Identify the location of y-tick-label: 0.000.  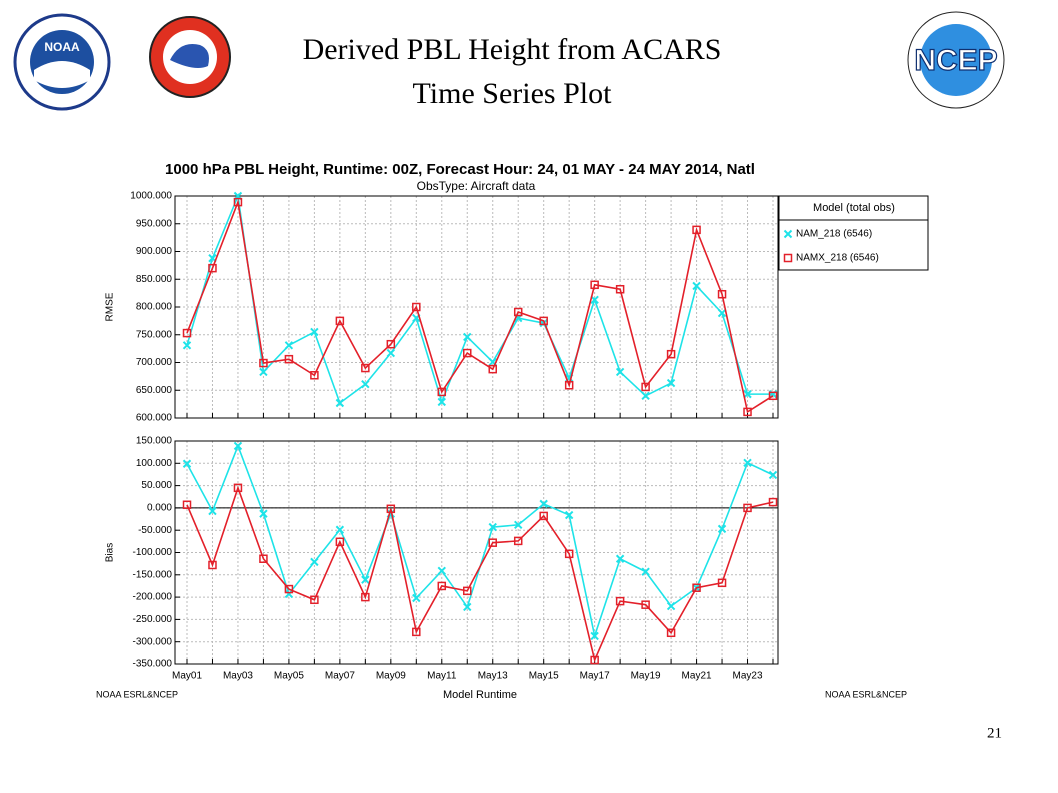
(159, 508).